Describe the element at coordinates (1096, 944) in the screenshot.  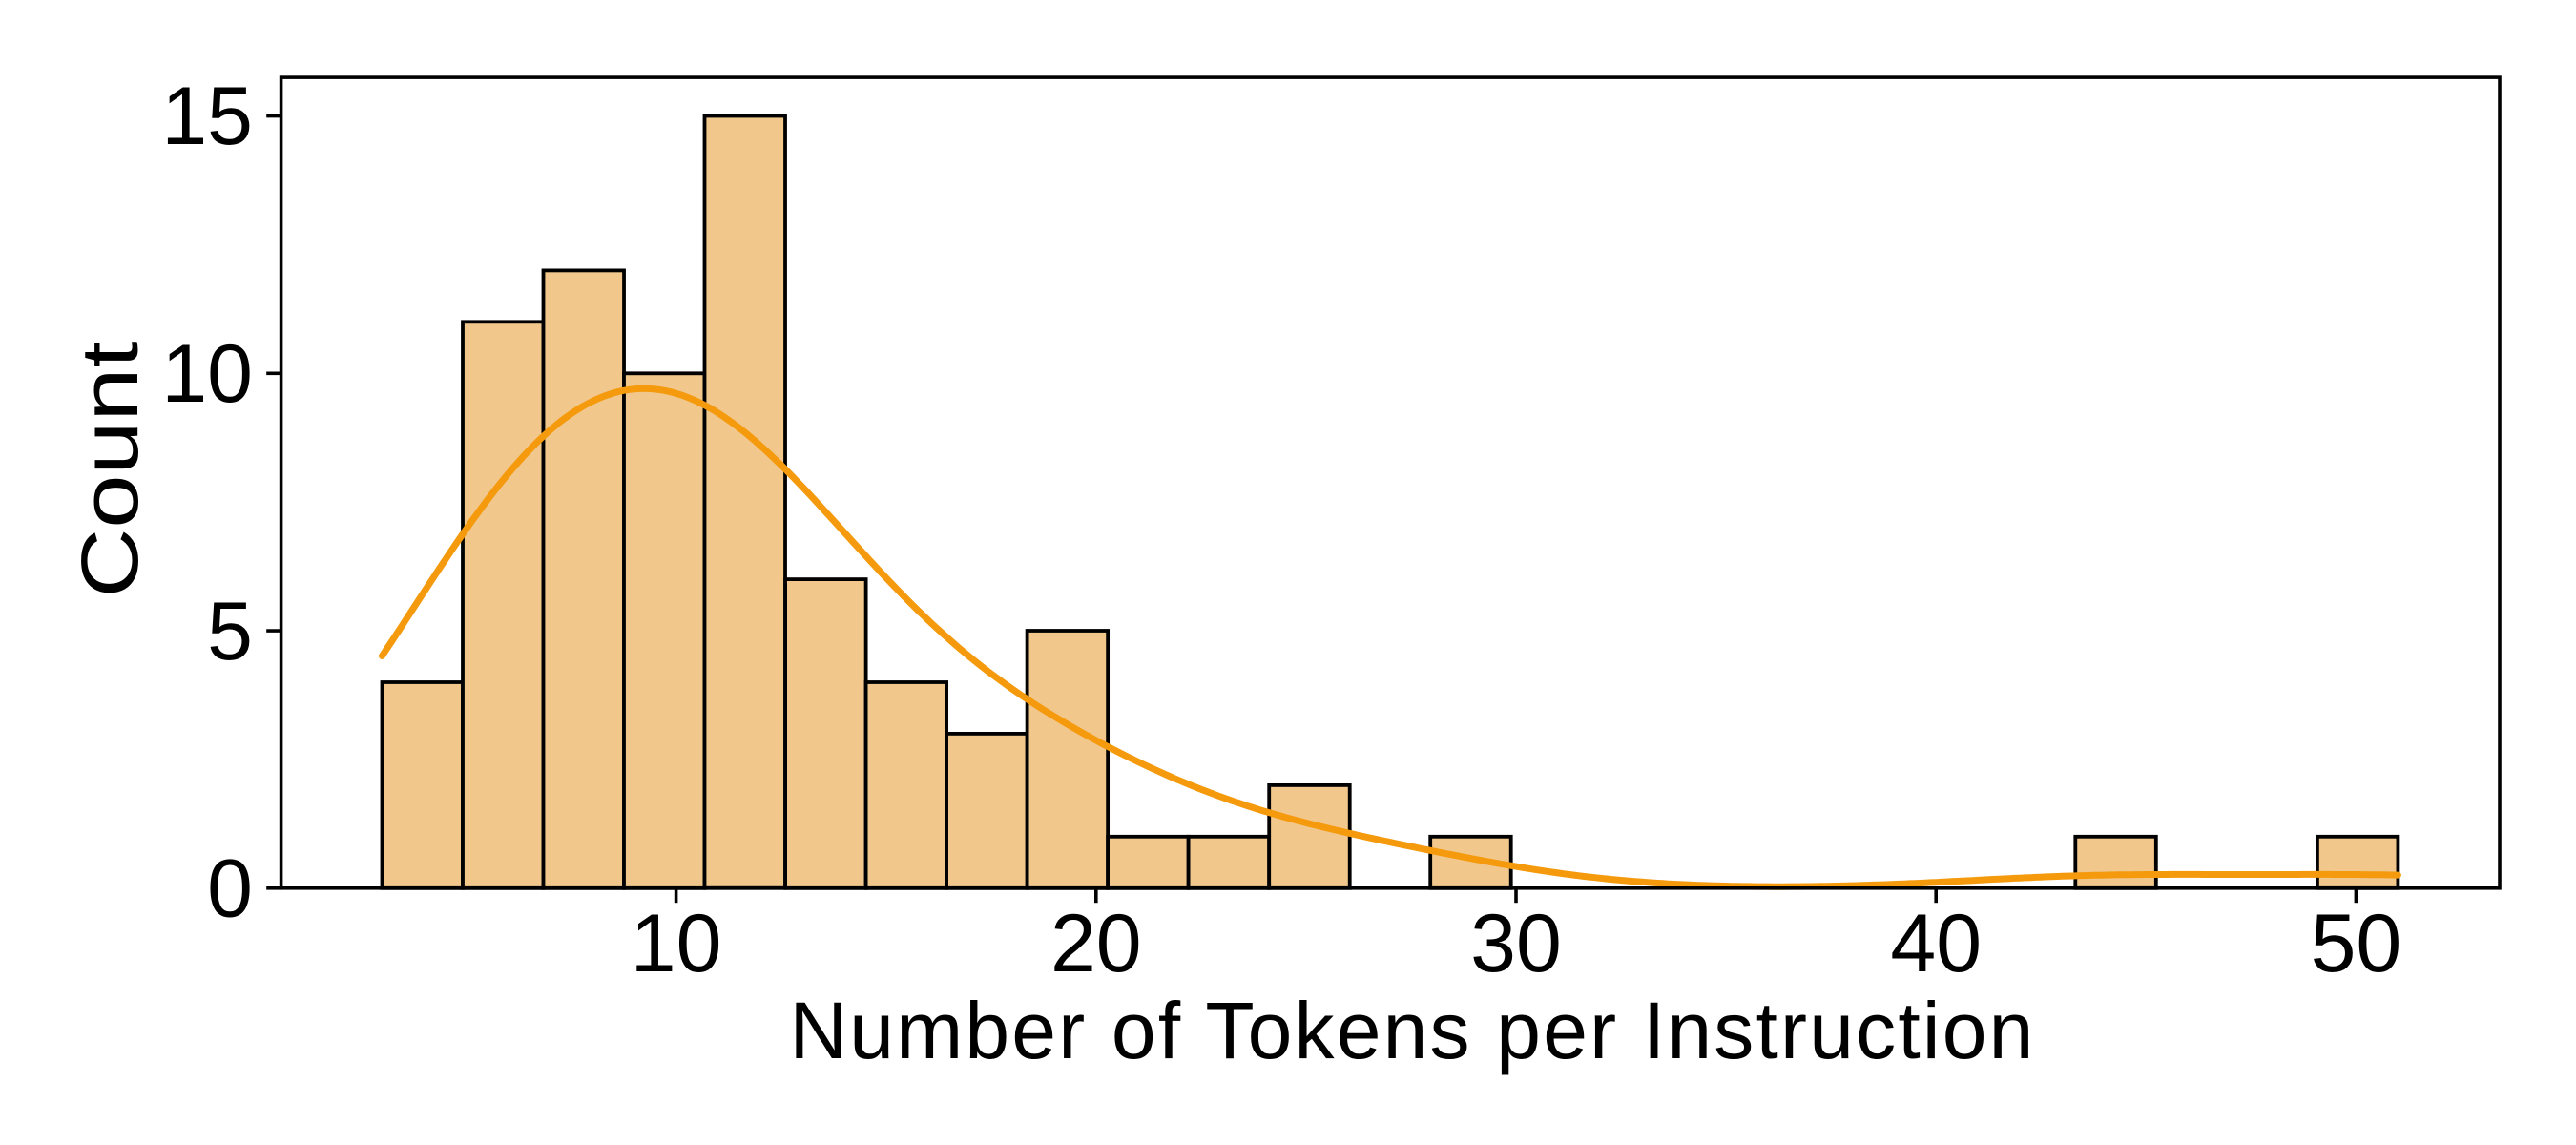
I see `svg-text: 20` at that location.